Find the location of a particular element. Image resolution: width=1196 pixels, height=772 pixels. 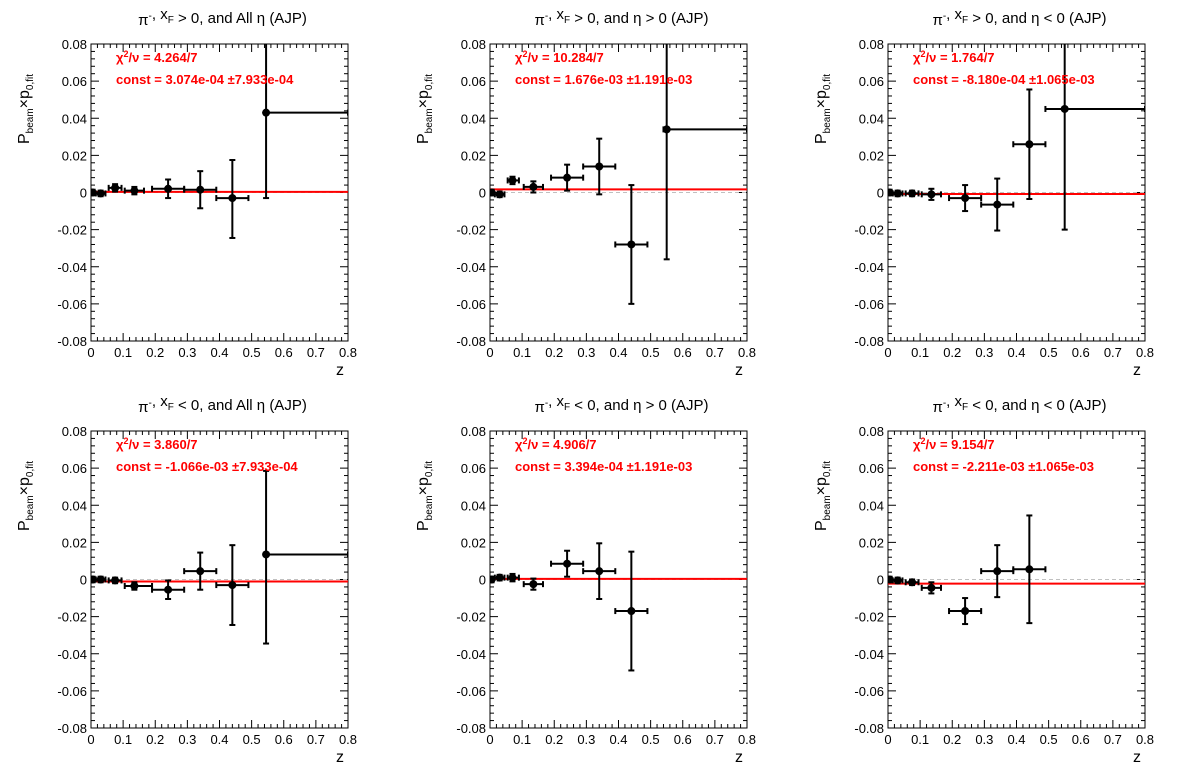

chart-title-1: π-, xF > 0, and η > 0 (AJP) is located at coordinates (621, 17).